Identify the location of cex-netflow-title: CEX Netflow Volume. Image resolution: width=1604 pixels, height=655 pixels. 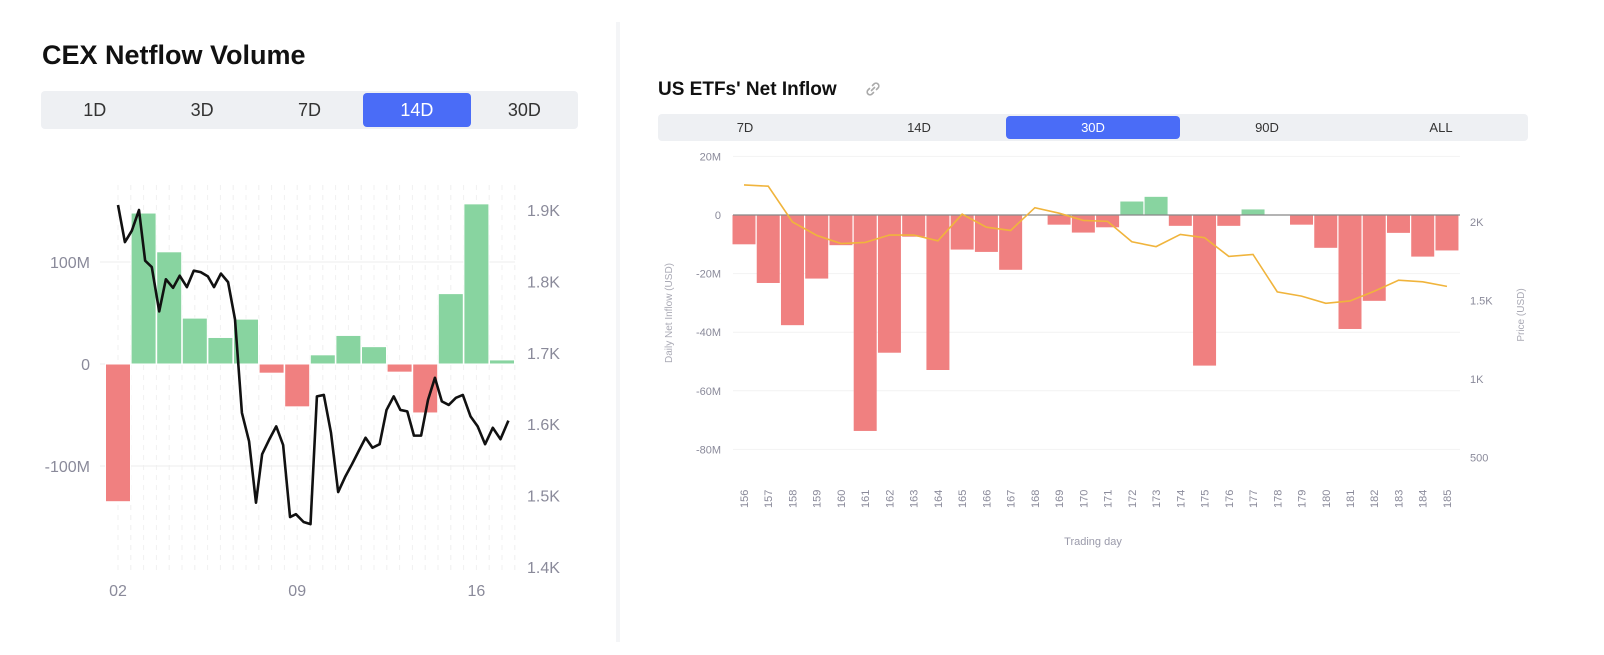
(174, 55).